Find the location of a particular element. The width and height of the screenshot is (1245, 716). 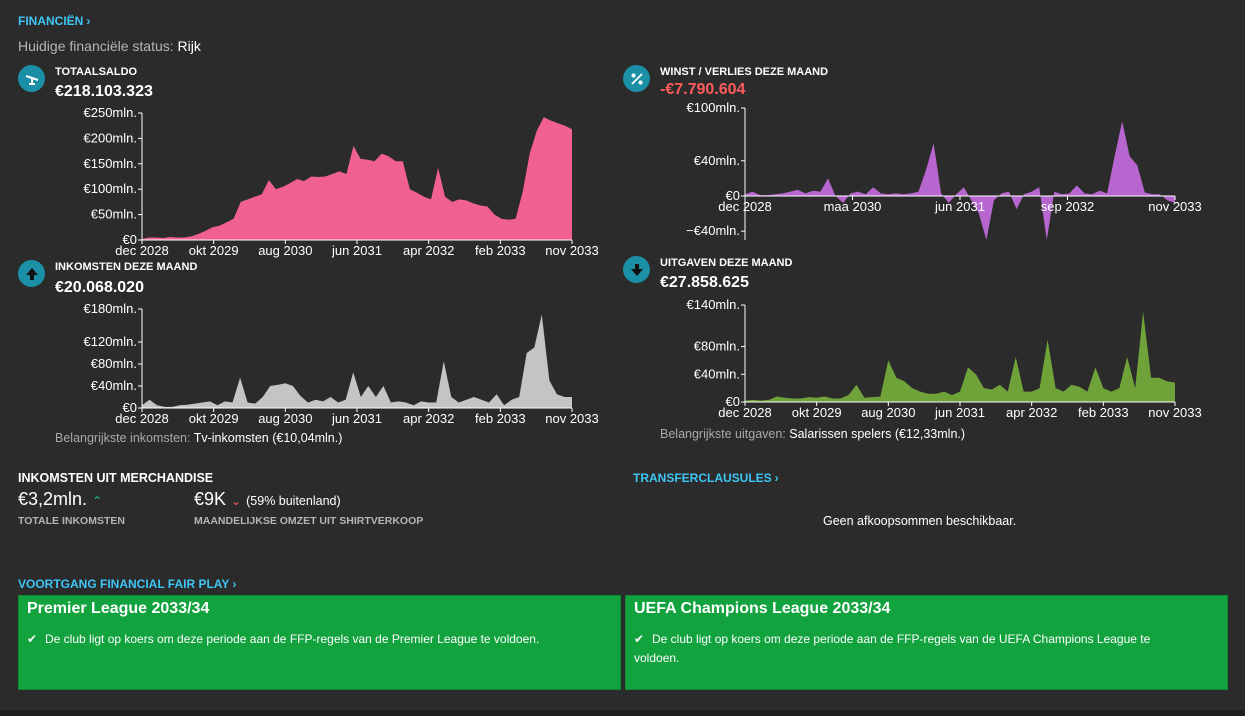

percent-icon is located at coordinates (636, 78).